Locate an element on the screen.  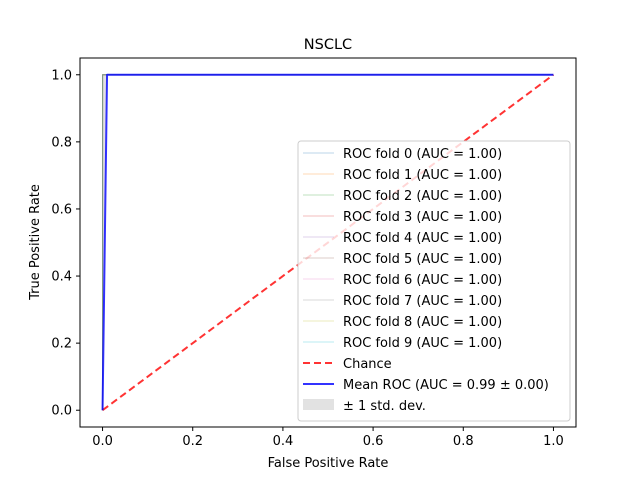
x-axis-label: False Positive Rate is located at coordinates (328, 463).